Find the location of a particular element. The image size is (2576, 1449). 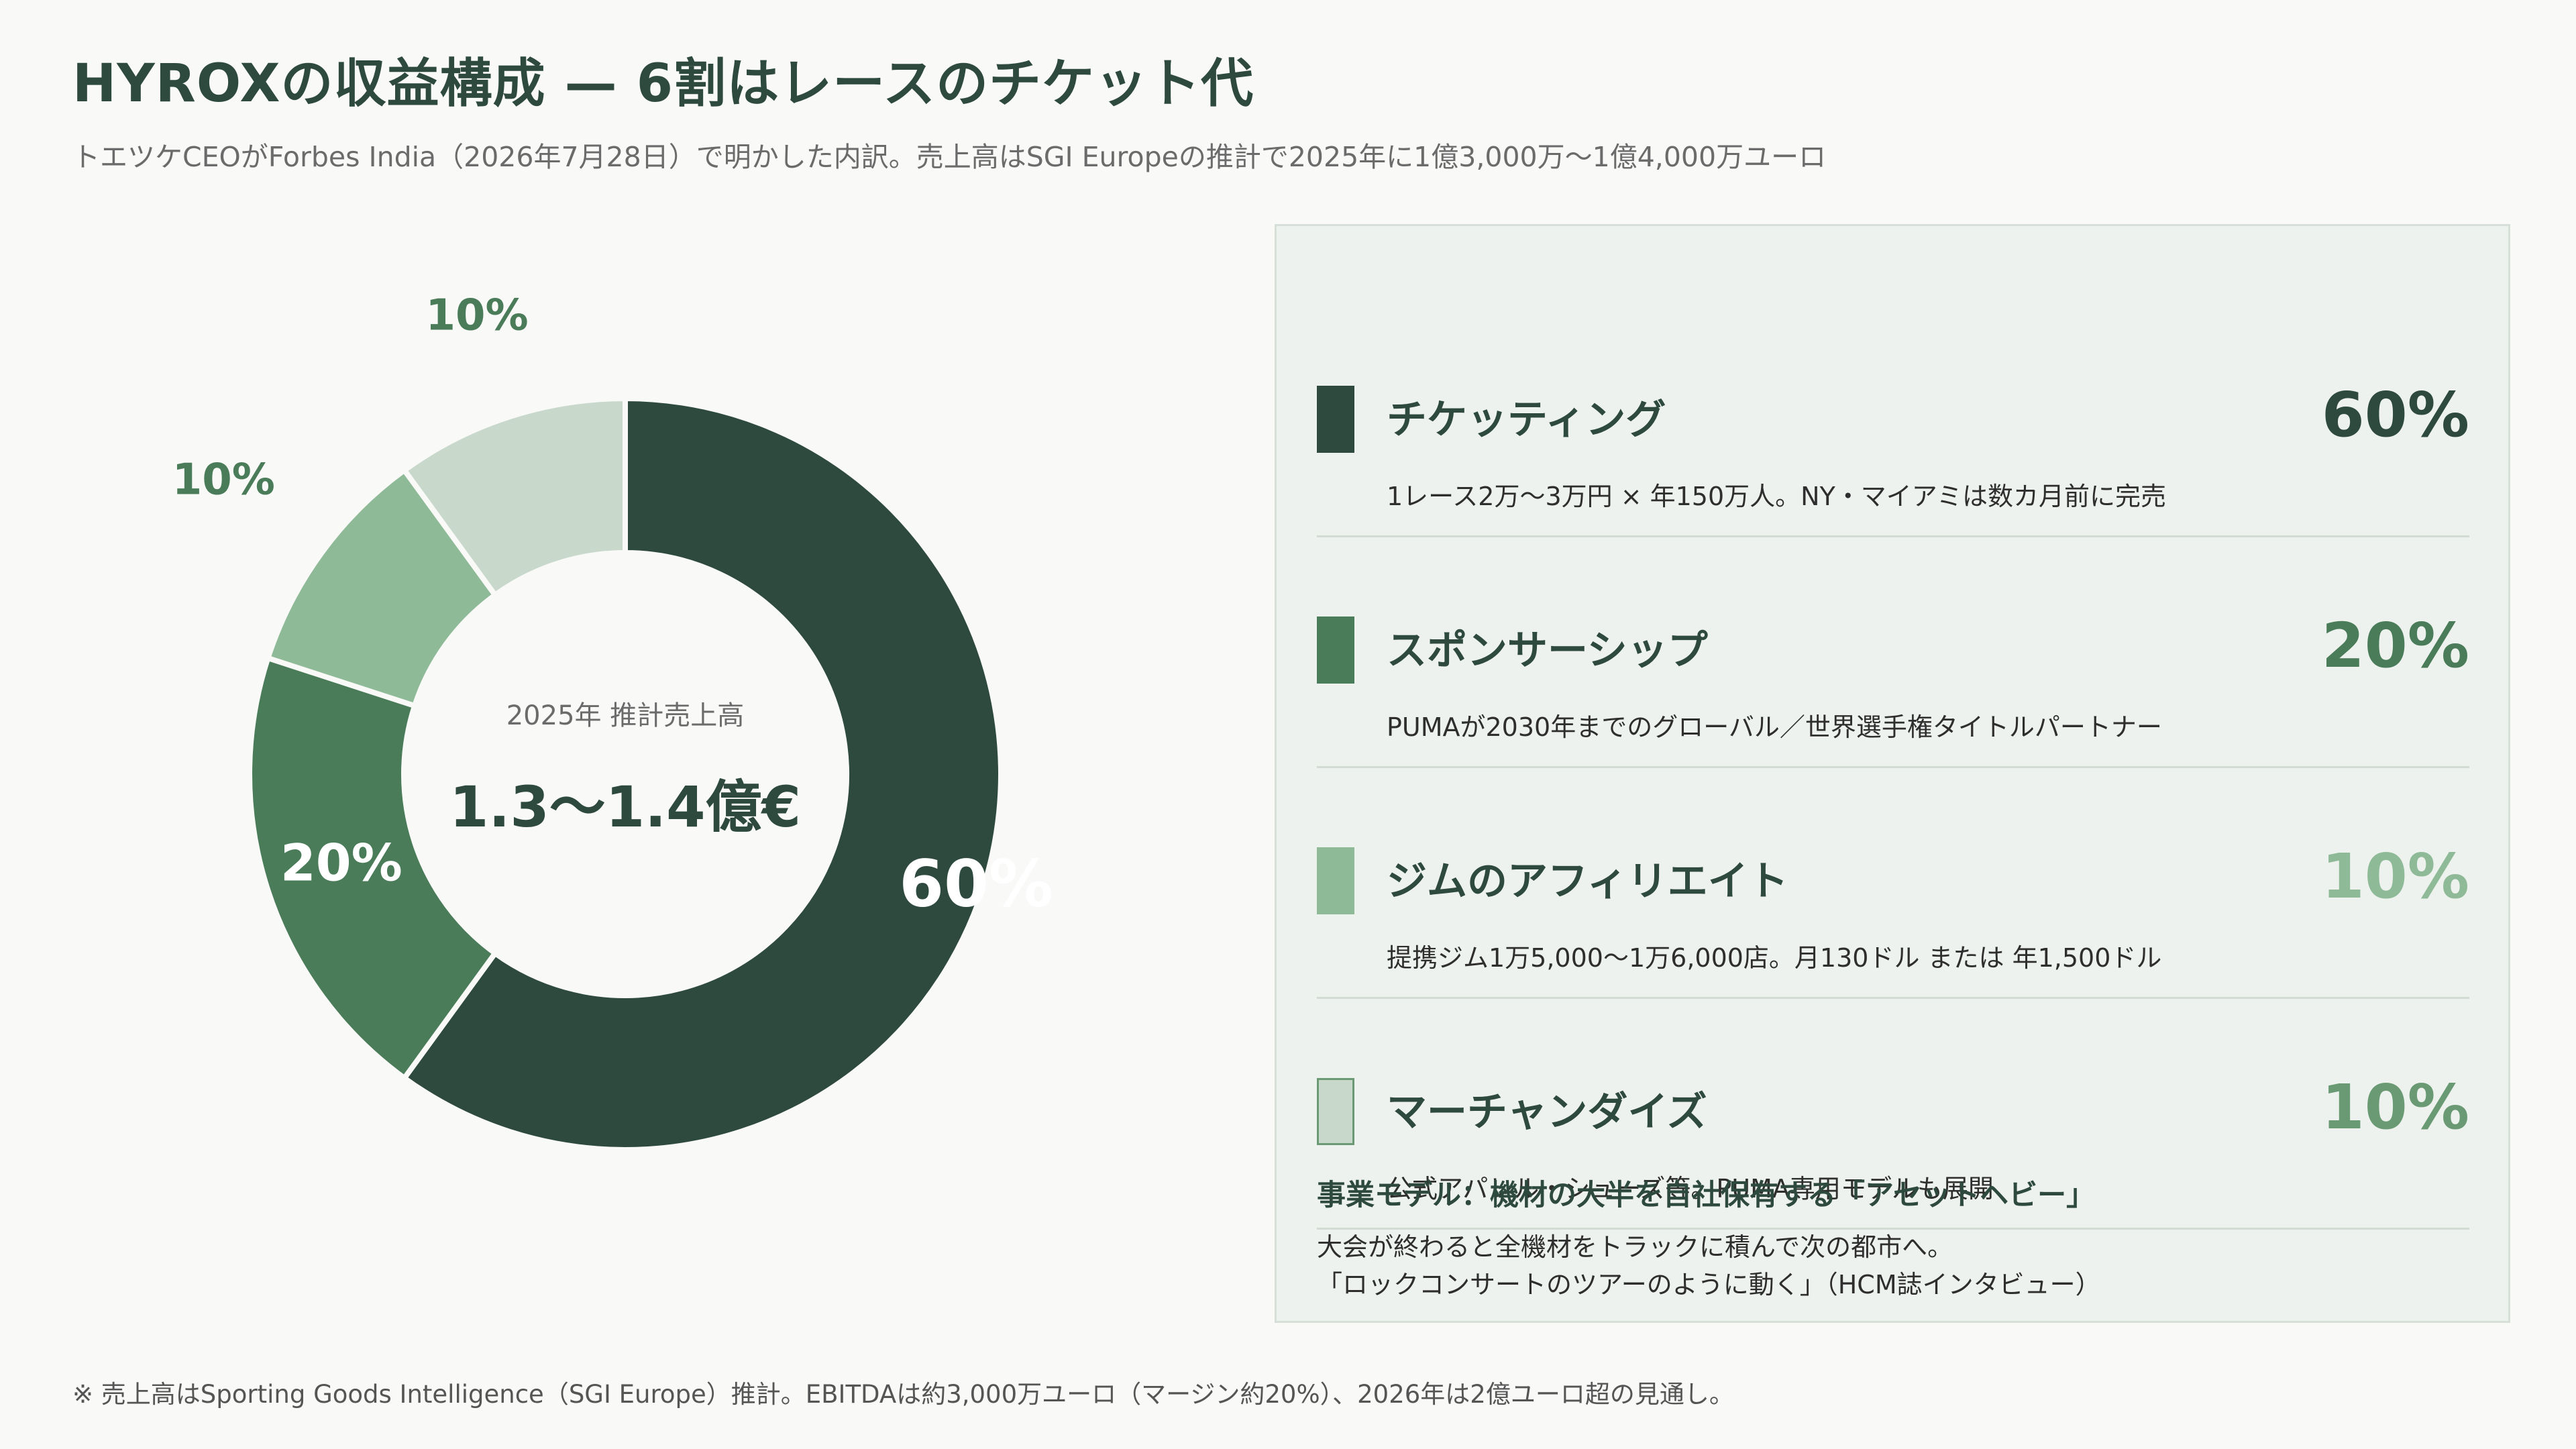

business-model-title: 事業モデル：機材の大半を自社保有する「アセットヘビー」 is located at coordinates (1706, 1195).